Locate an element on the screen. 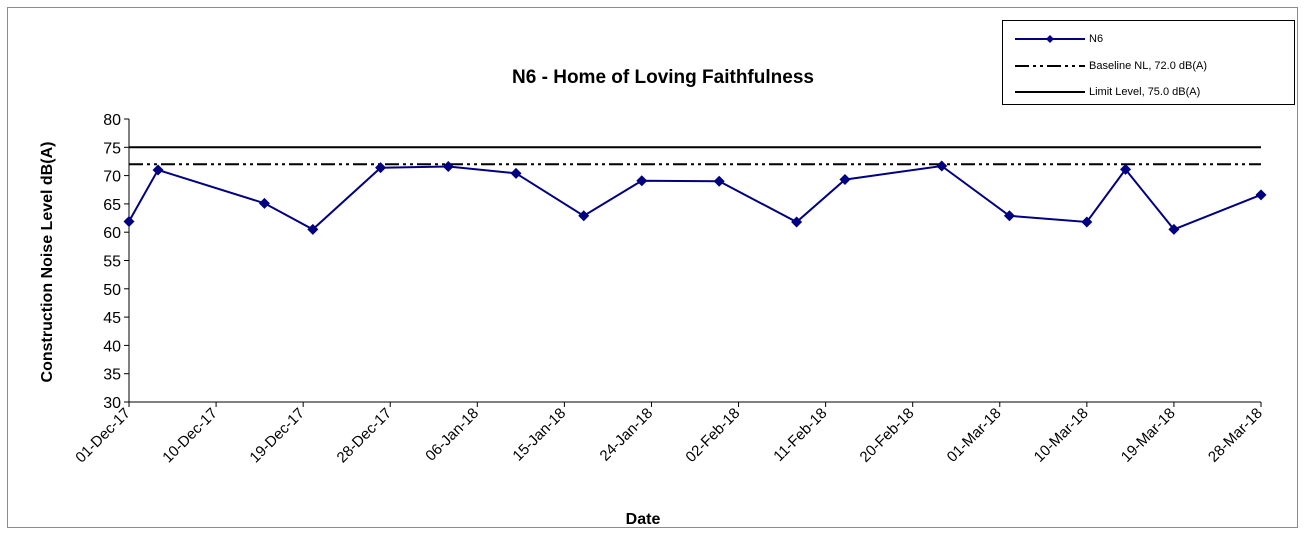  y-axis-label: Construction Noise Level dB(A) is located at coordinates (47, 262).